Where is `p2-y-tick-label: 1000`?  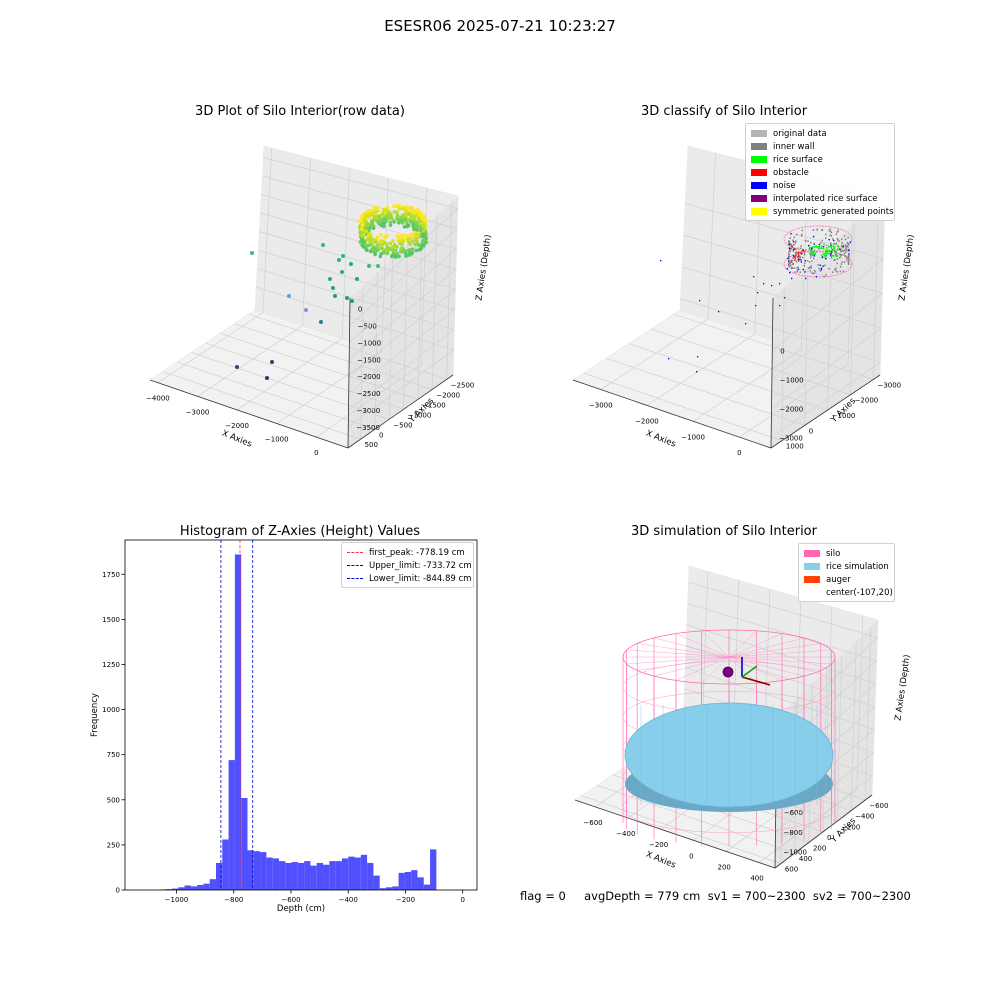 p2-y-tick-label: 1000 is located at coordinates (795, 447).